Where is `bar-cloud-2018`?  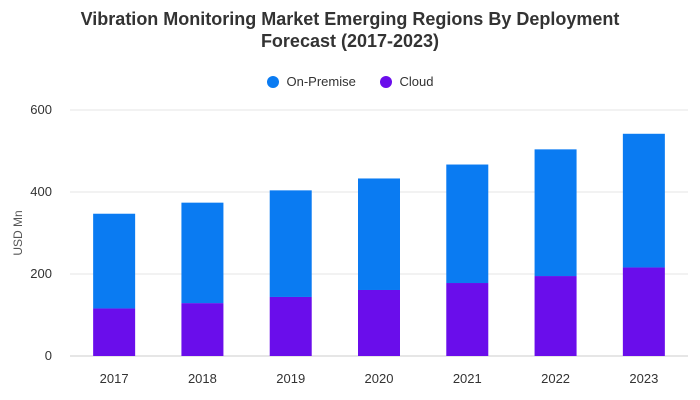
bar-cloud-2018 is located at coordinates (202, 329).